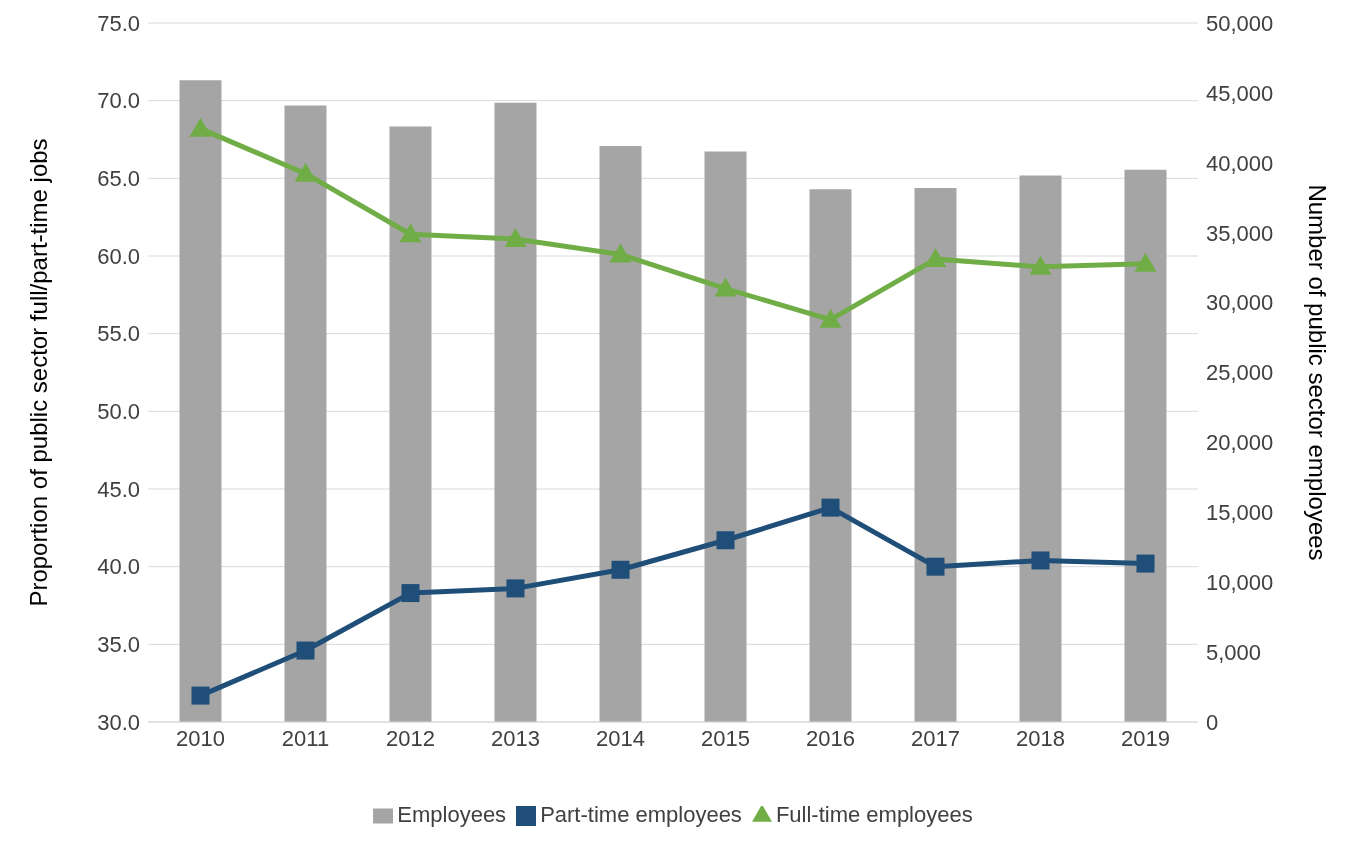 The height and width of the screenshot is (861, 1359). Describe the element at coordinates (1240, 23) in the screenshot. I see `y2-tick-label: 50,000` at that location.